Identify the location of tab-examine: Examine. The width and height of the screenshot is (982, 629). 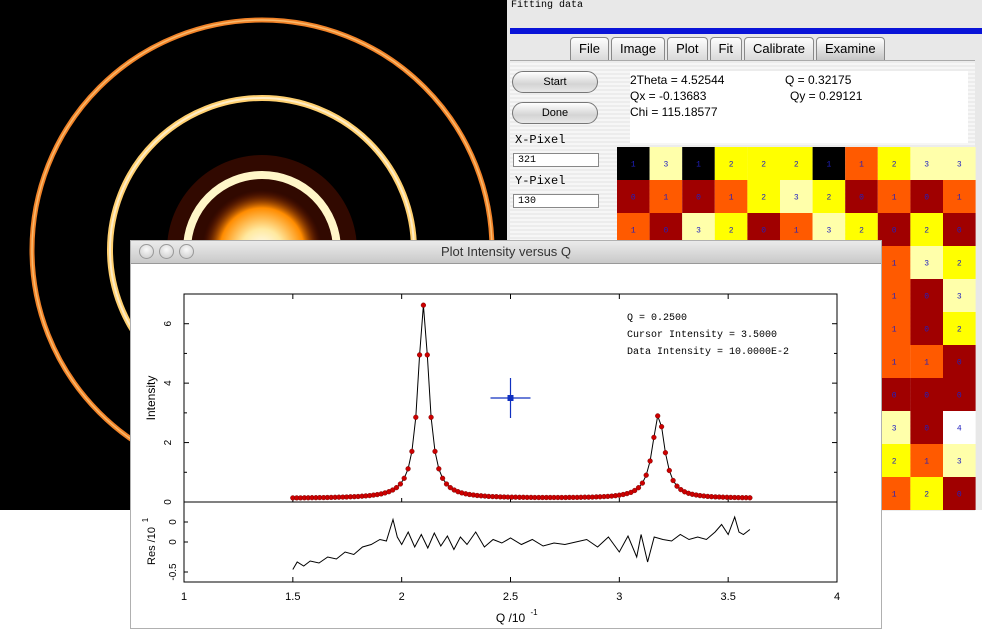
(850, 48).